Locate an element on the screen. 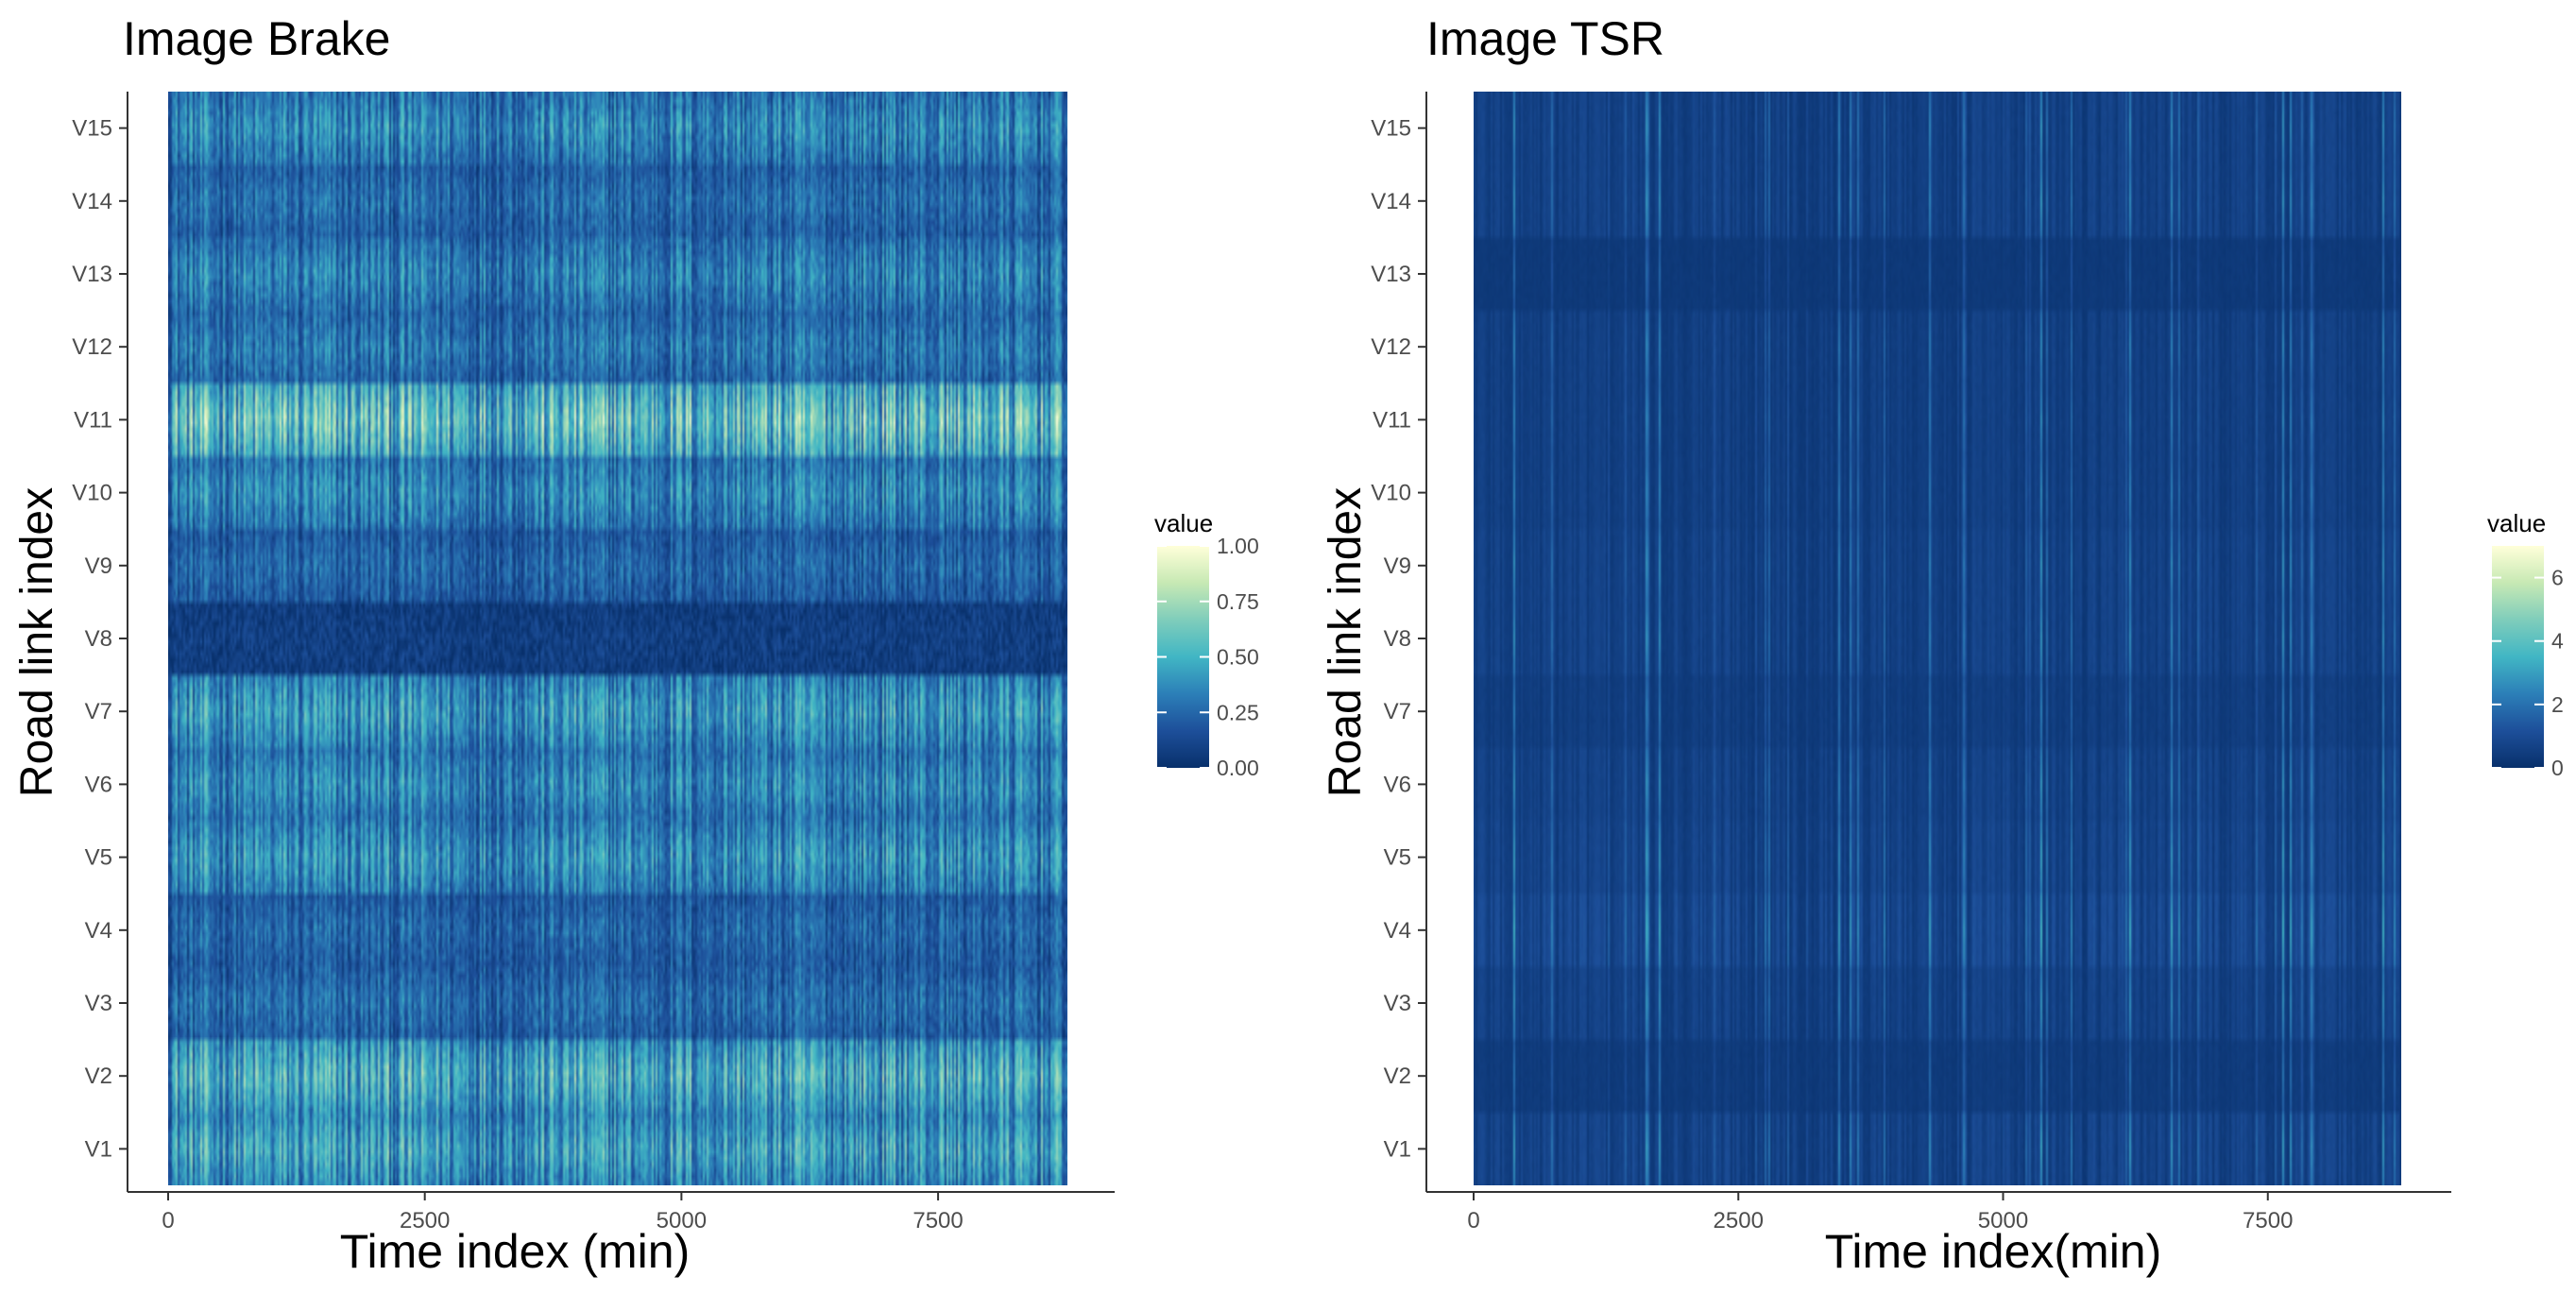  brake-x-tick-label: 2500 is located at coordinates (425, 1220).